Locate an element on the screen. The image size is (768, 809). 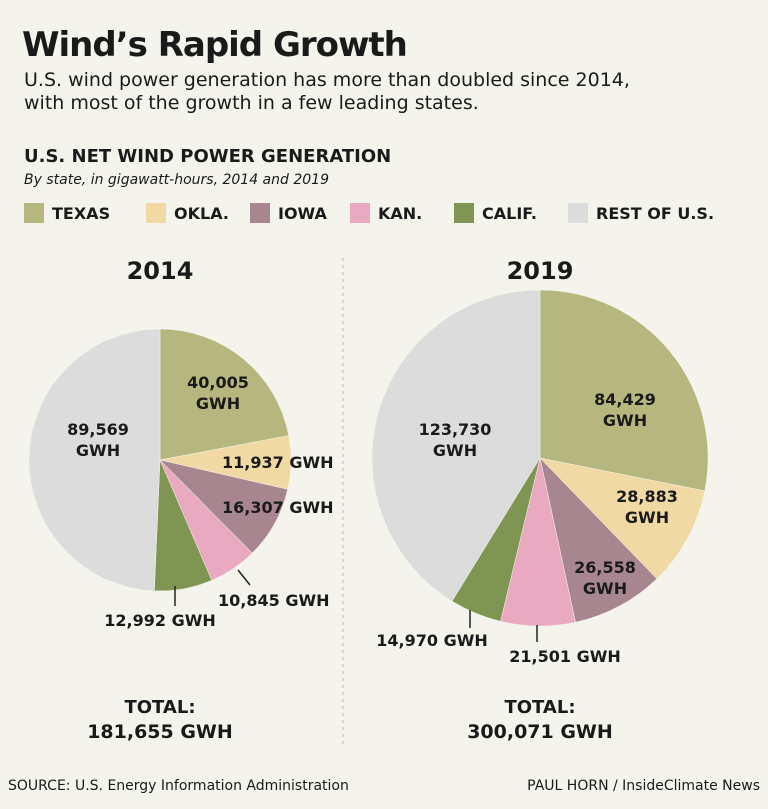
value-label: 89,569 GWH is located at coordinates (98, 440).